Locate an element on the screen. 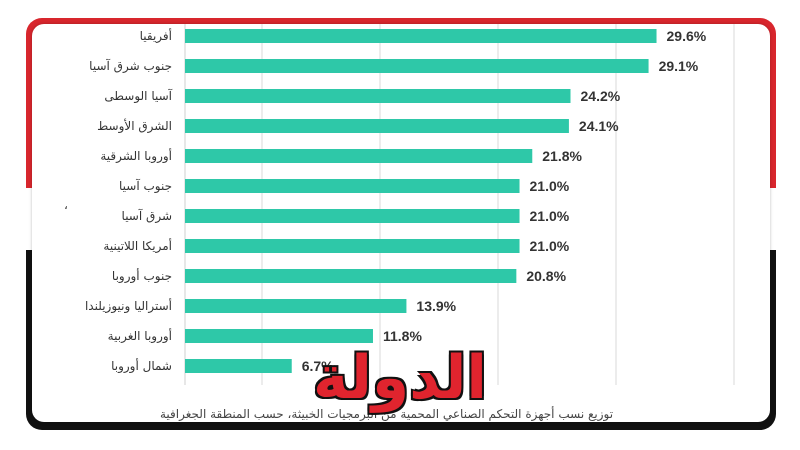 Image resolution: width=800 pixels, height=450 pixels. data-label: 11.8% is located at coordinates (402, 336).